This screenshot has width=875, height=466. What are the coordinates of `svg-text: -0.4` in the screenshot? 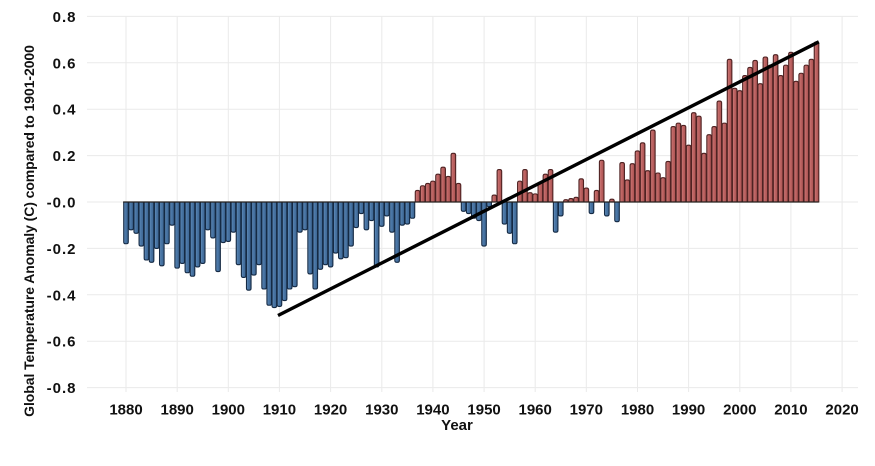 It's located at (62, 295).